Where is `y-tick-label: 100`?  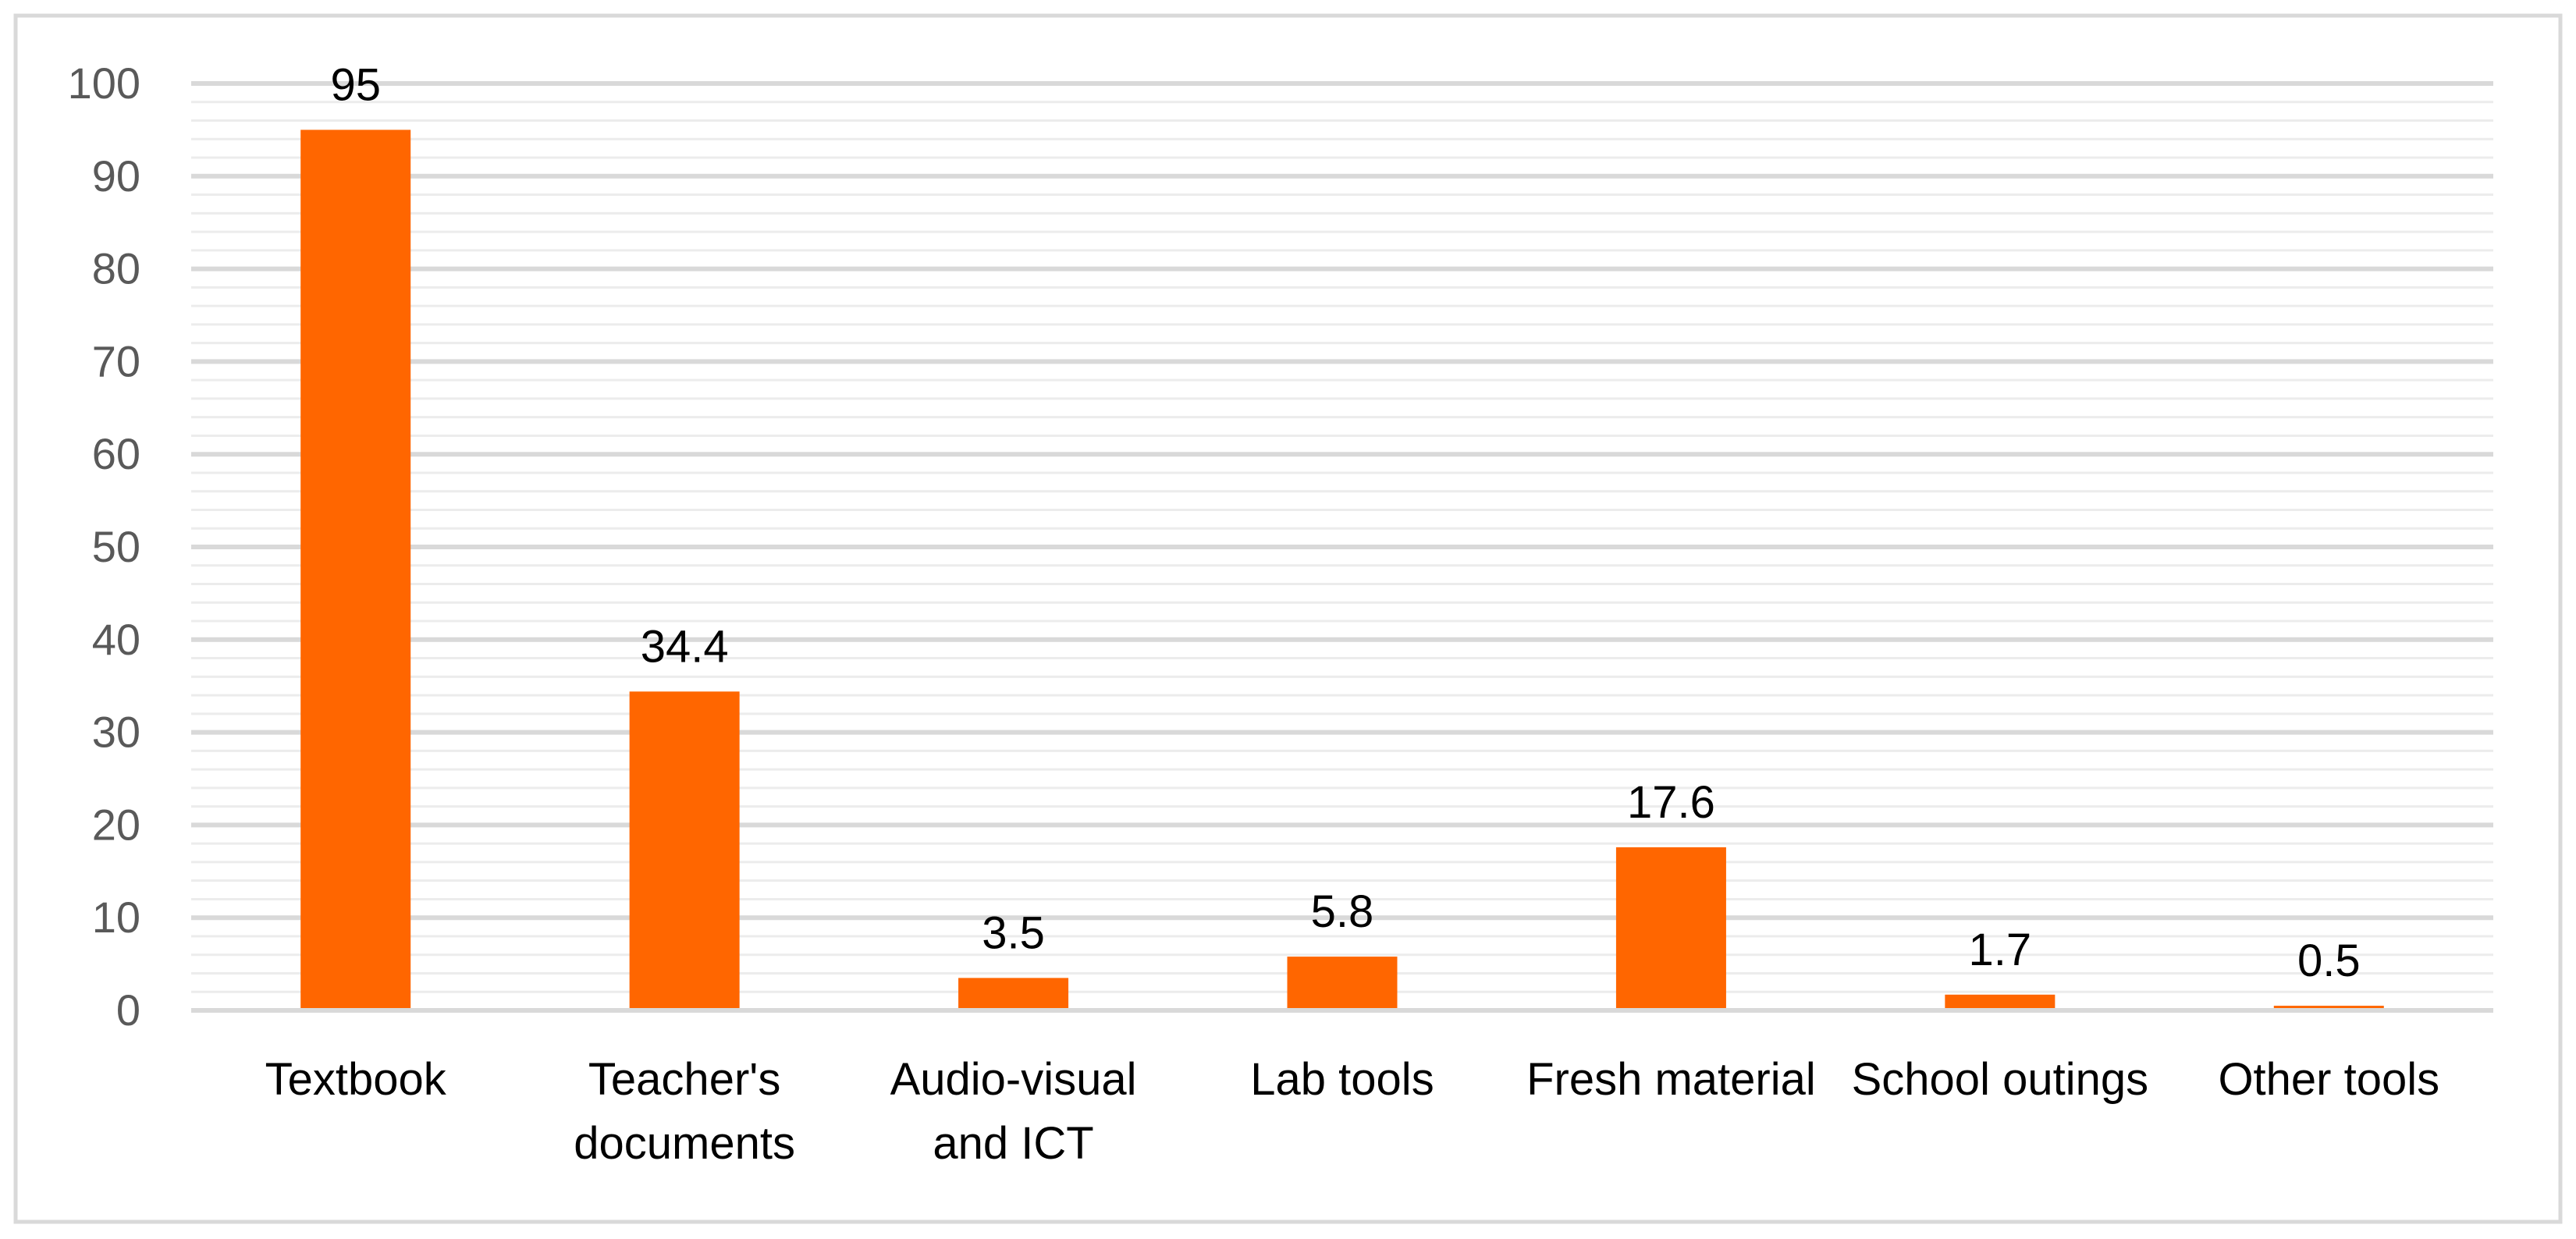 y-tick-label: 100 is located at coordinates (104, 83).